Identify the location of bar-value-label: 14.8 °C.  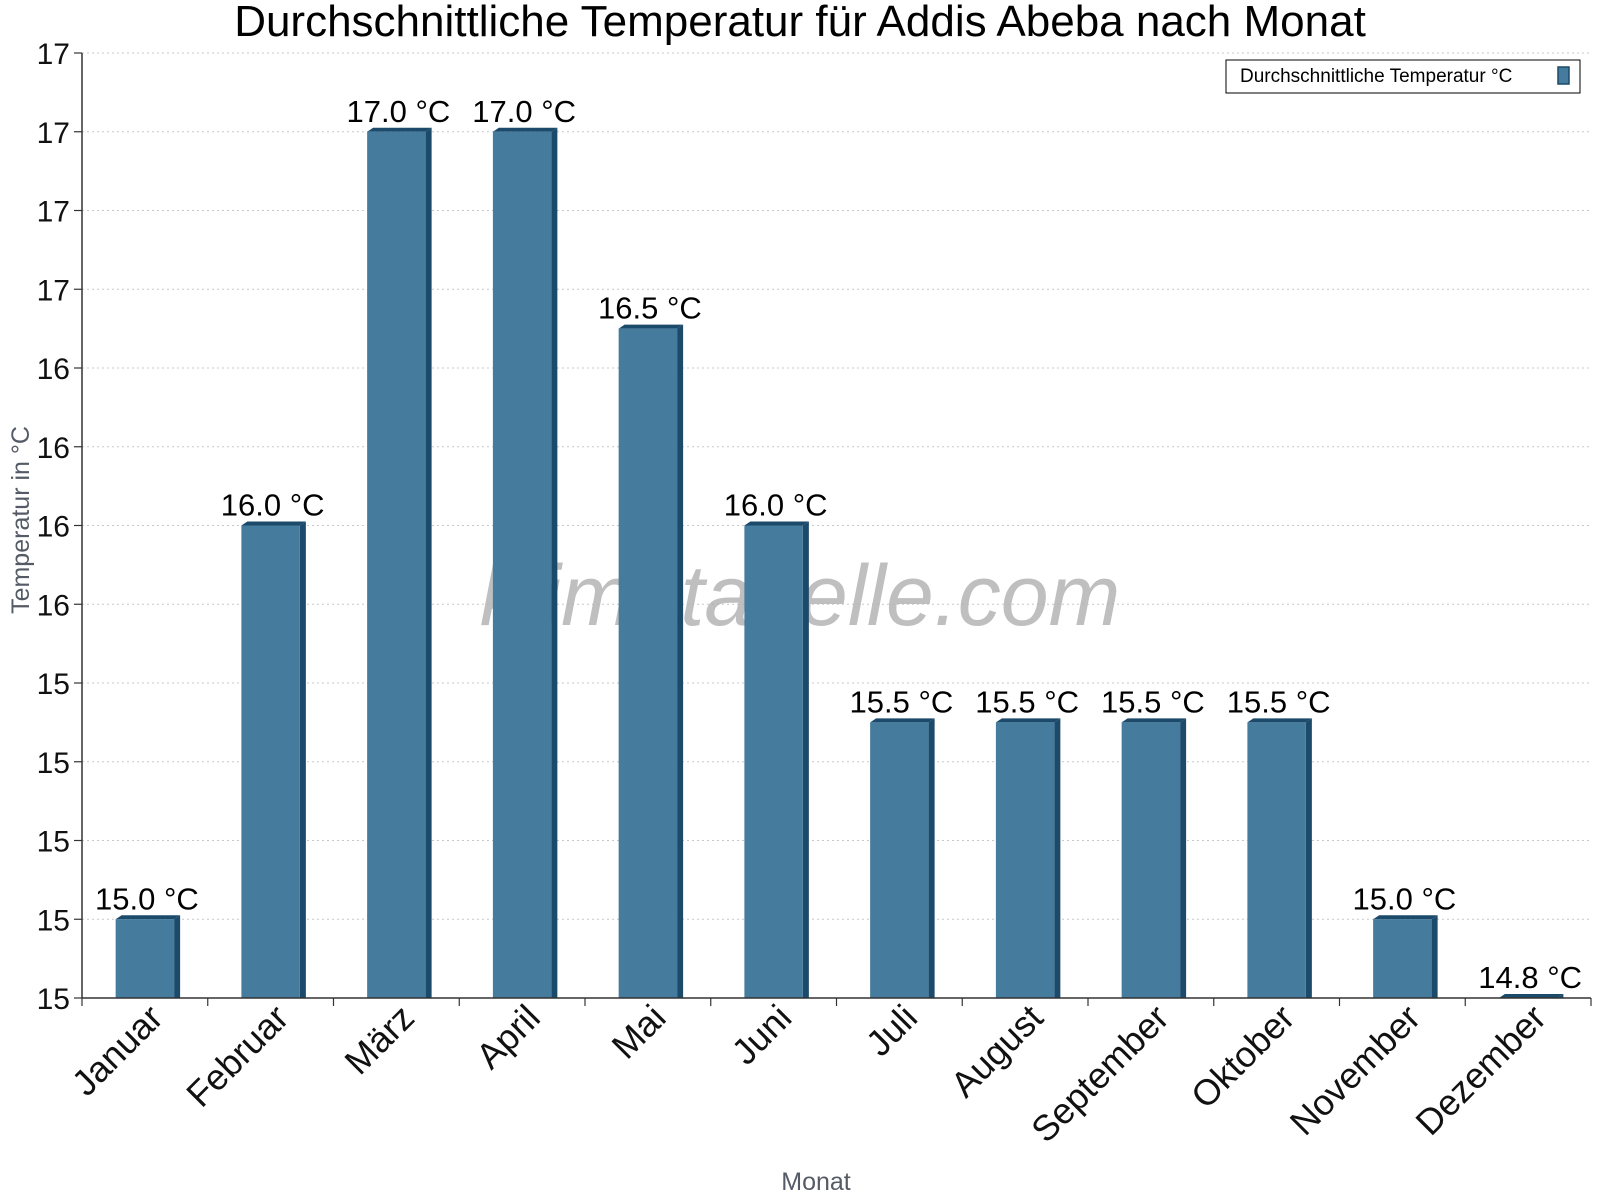
(1530, 977).